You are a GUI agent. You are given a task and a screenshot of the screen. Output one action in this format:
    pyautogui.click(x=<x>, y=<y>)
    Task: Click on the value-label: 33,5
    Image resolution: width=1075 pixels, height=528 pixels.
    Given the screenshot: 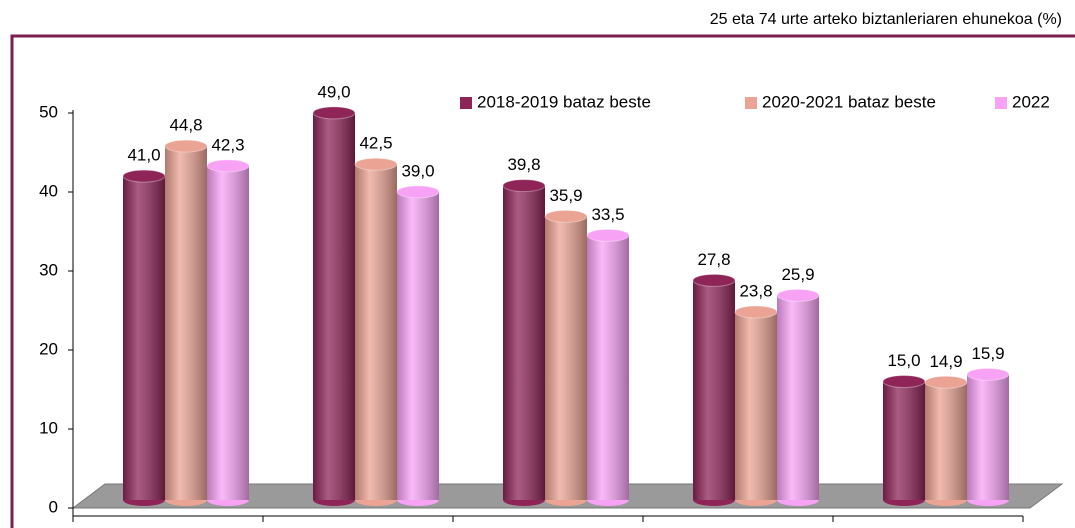 What is the action you would take?
    pyautogui.click(x=607, y=214)
    